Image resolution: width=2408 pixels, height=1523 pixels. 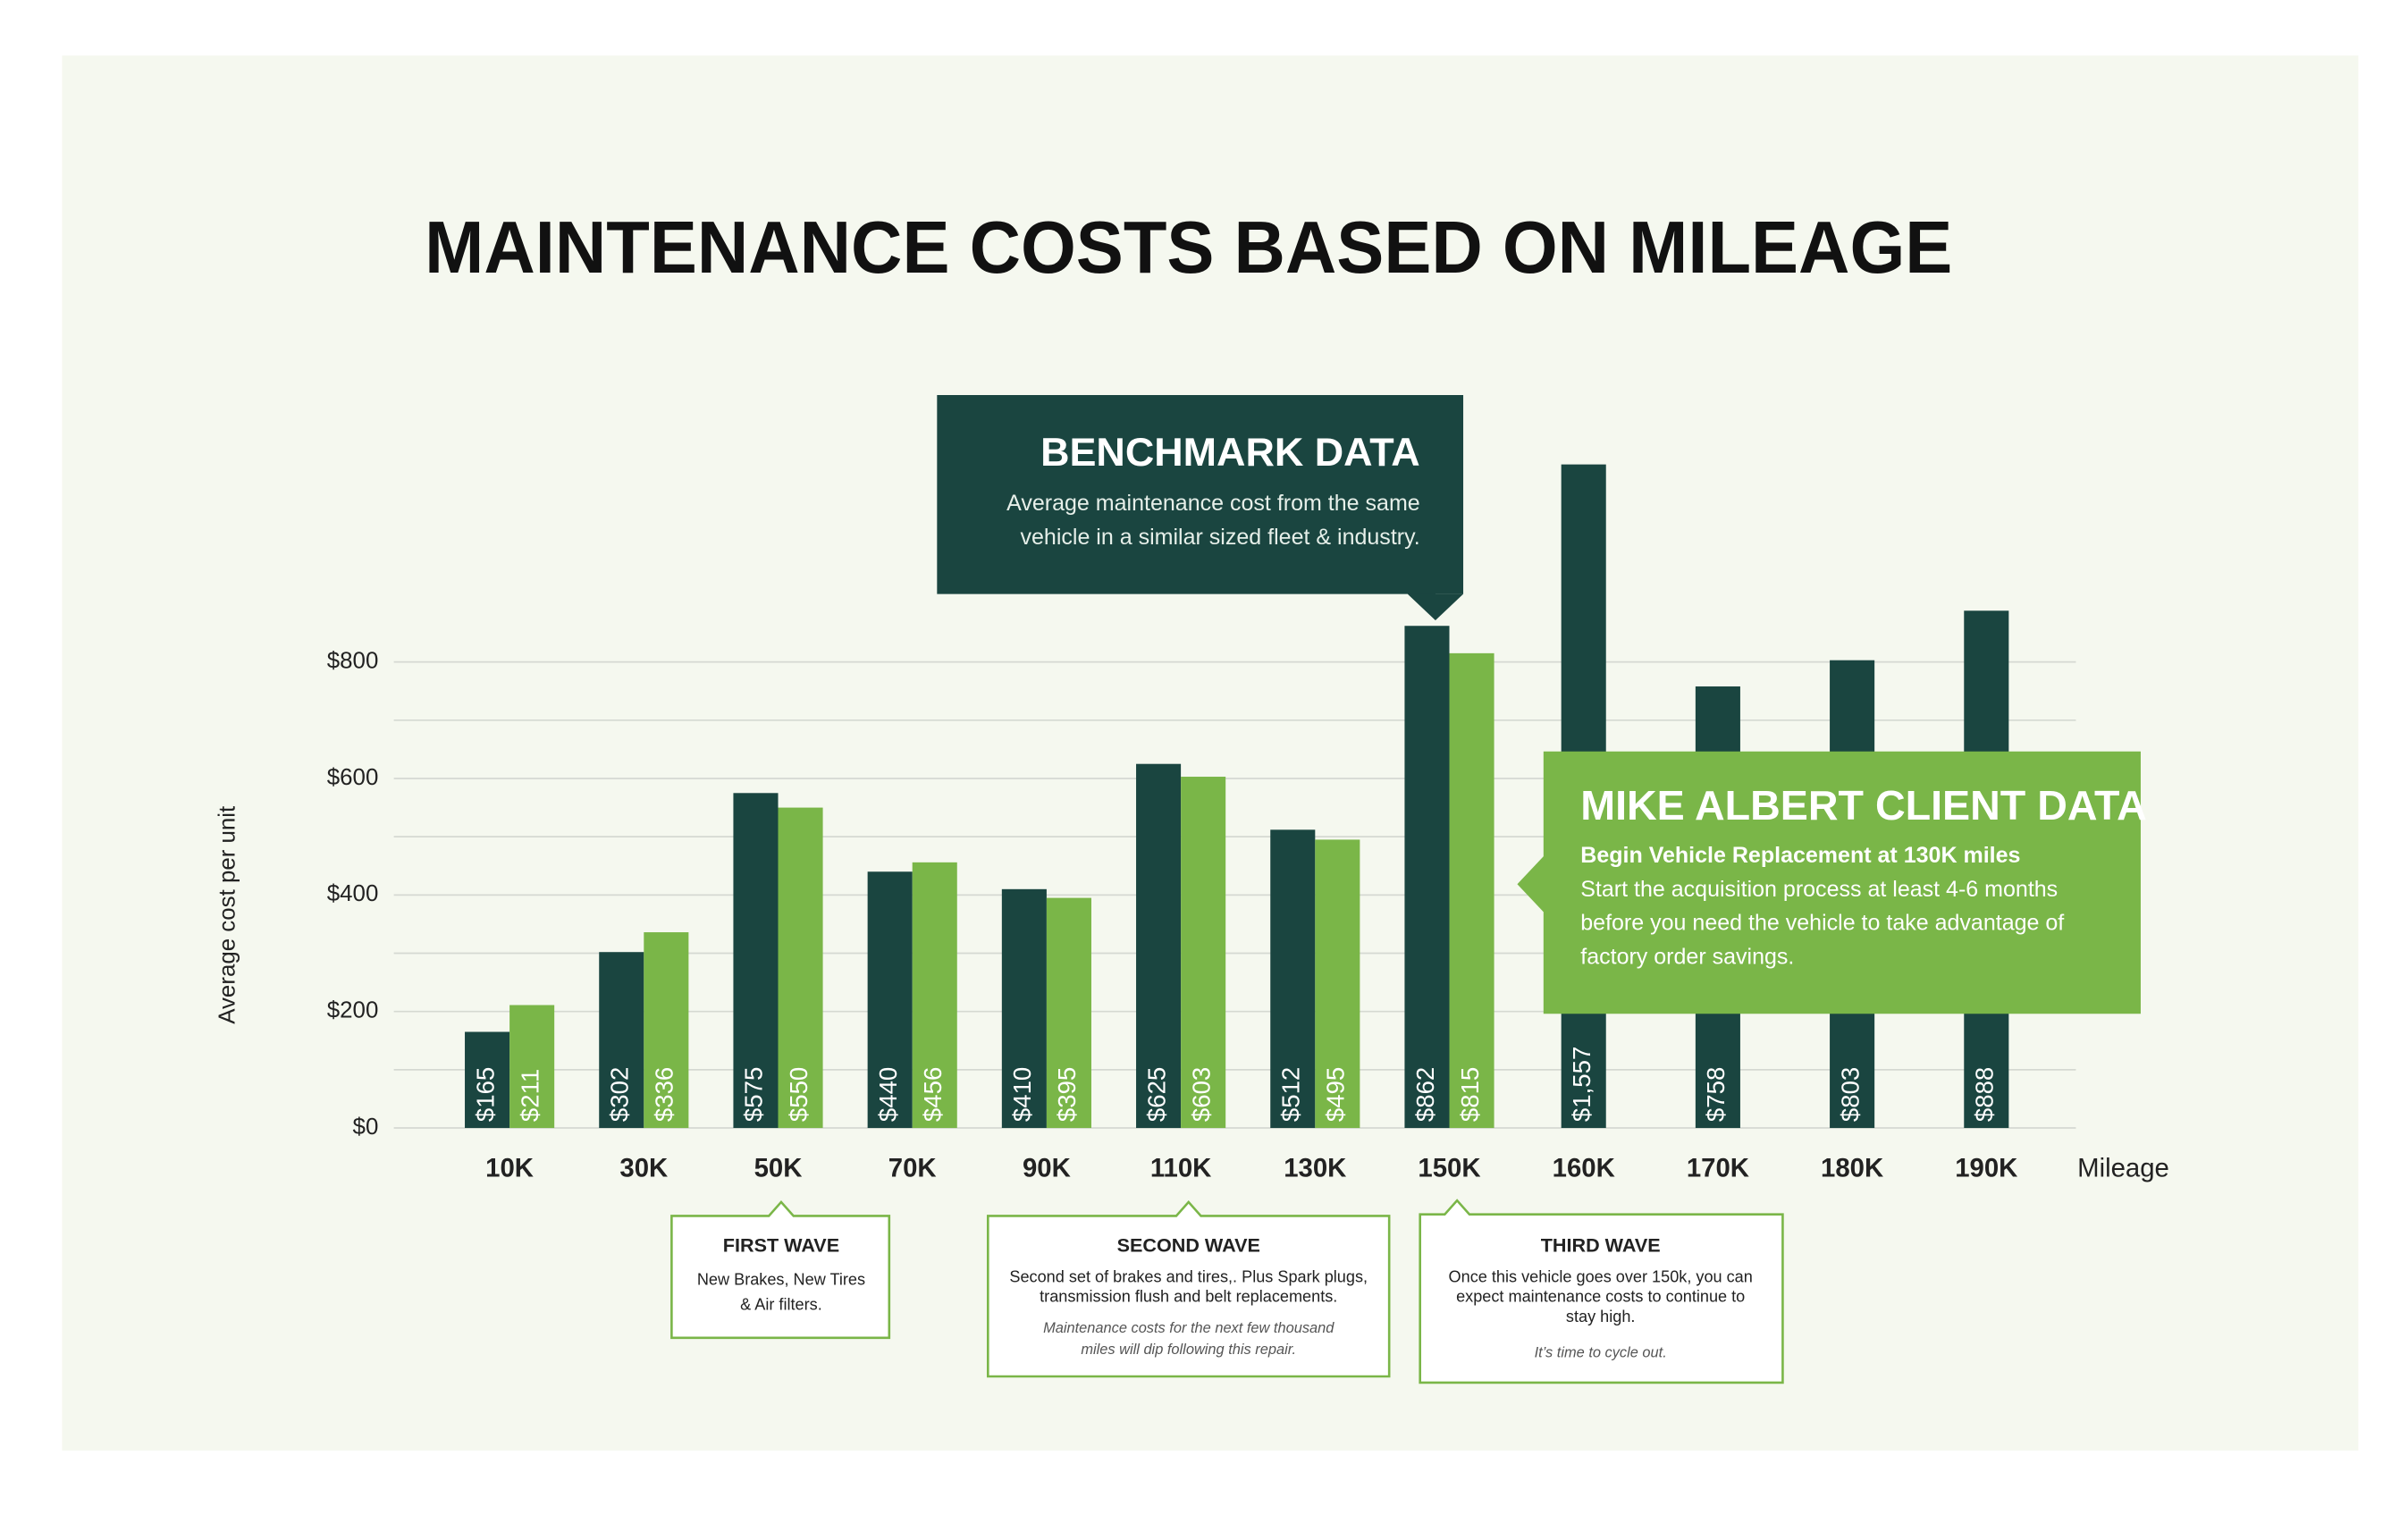 I want to click on wave-title: SECOND WAVE, so click(x=1188, y=1245).